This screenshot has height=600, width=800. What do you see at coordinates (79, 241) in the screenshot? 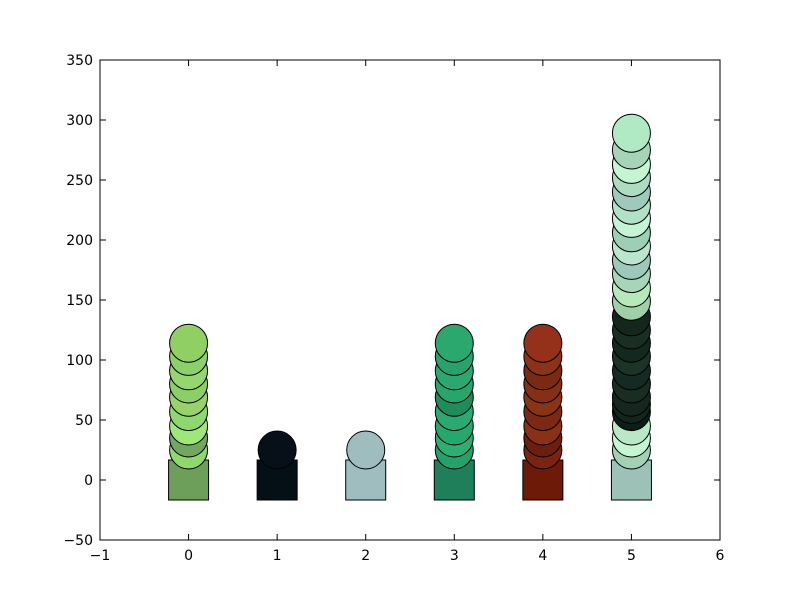
I see `y-tick-label: 200` at bounding box center [79, 241].